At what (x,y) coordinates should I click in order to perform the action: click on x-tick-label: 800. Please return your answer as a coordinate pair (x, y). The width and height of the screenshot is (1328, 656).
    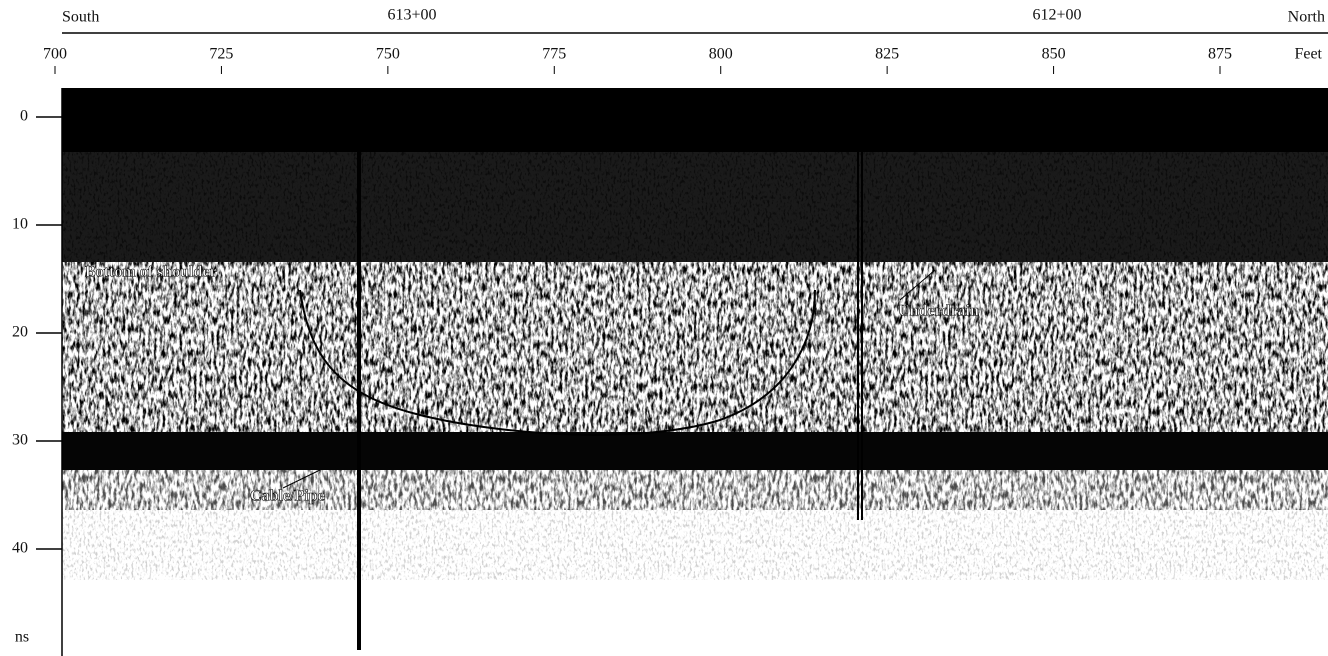
    Looking at the image, I should click on (721, 54).